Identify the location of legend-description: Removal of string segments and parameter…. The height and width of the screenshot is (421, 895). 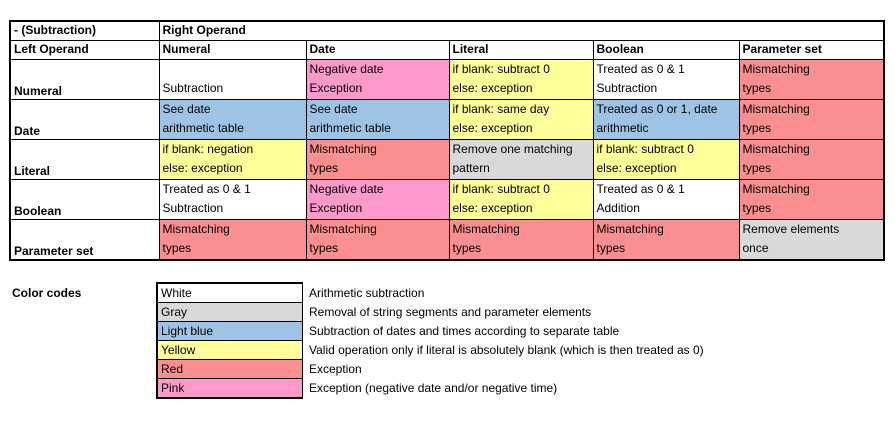
(450, 312).